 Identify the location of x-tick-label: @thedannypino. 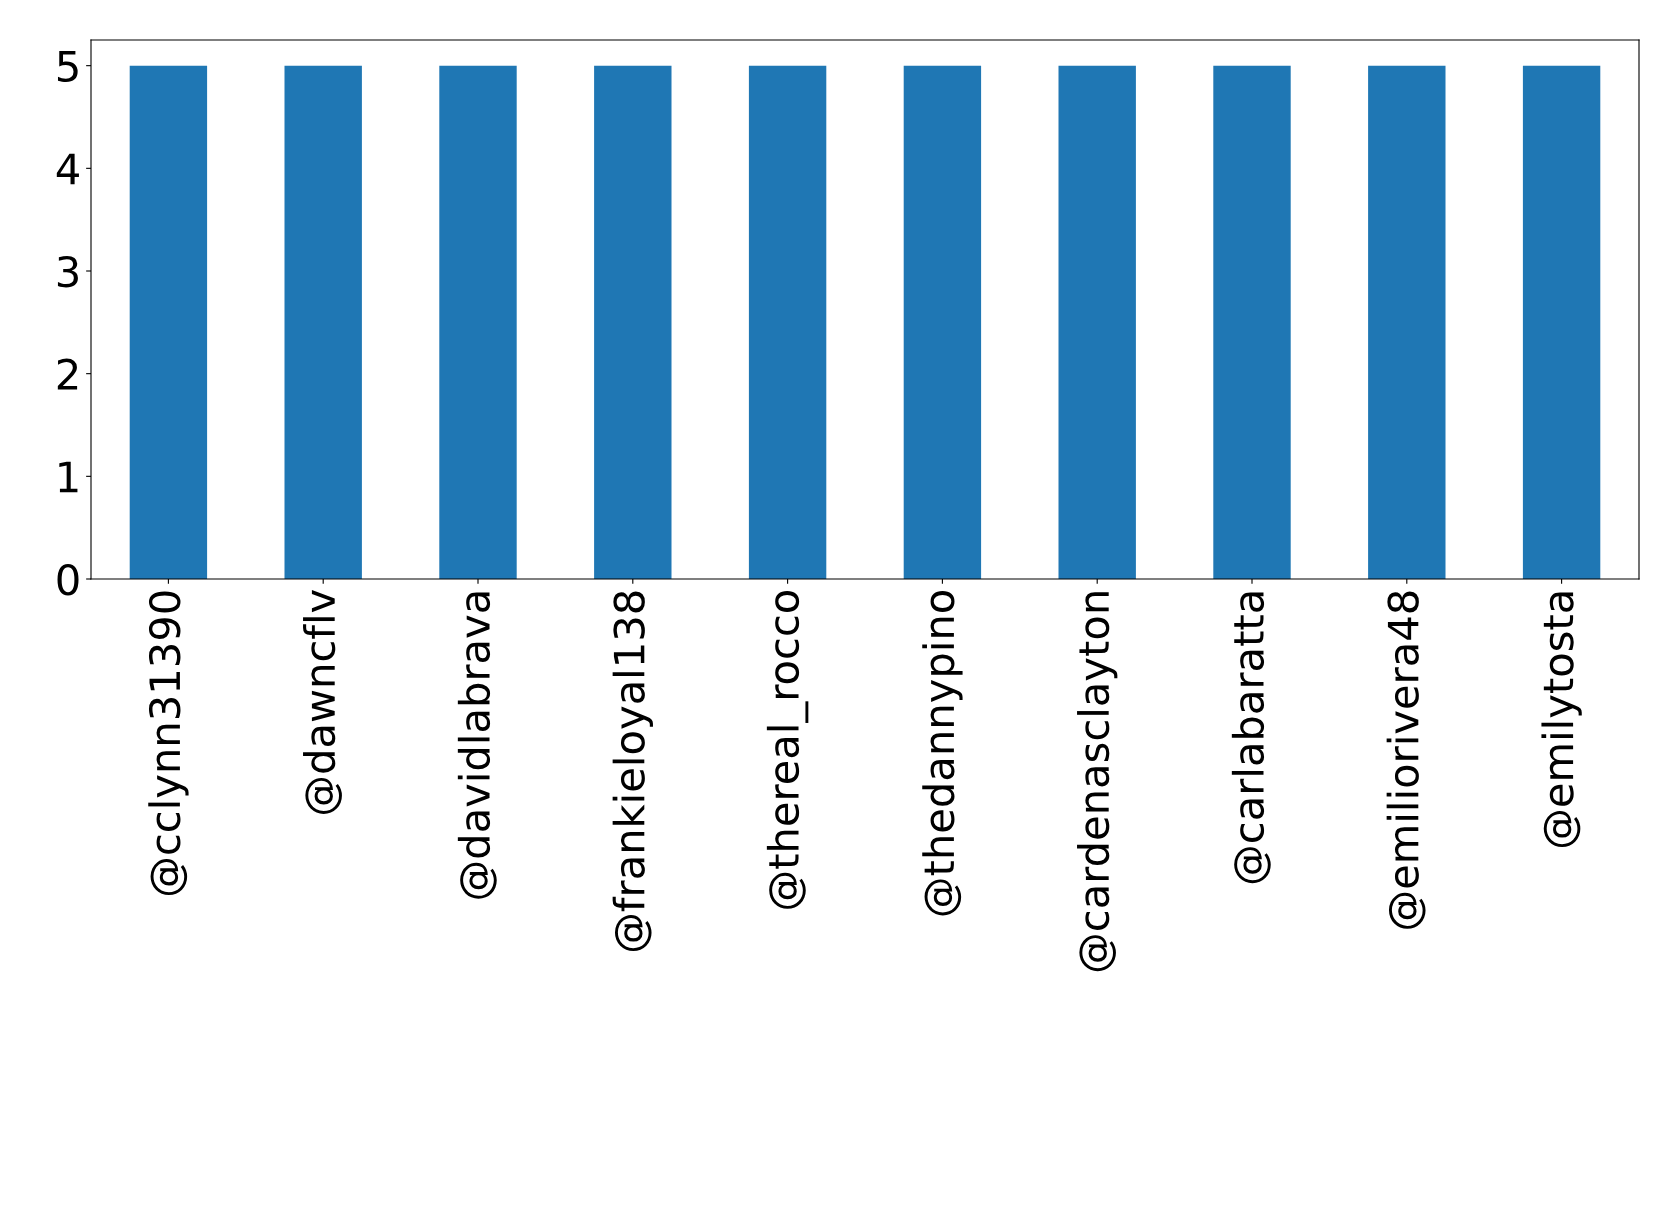
(942, 753).